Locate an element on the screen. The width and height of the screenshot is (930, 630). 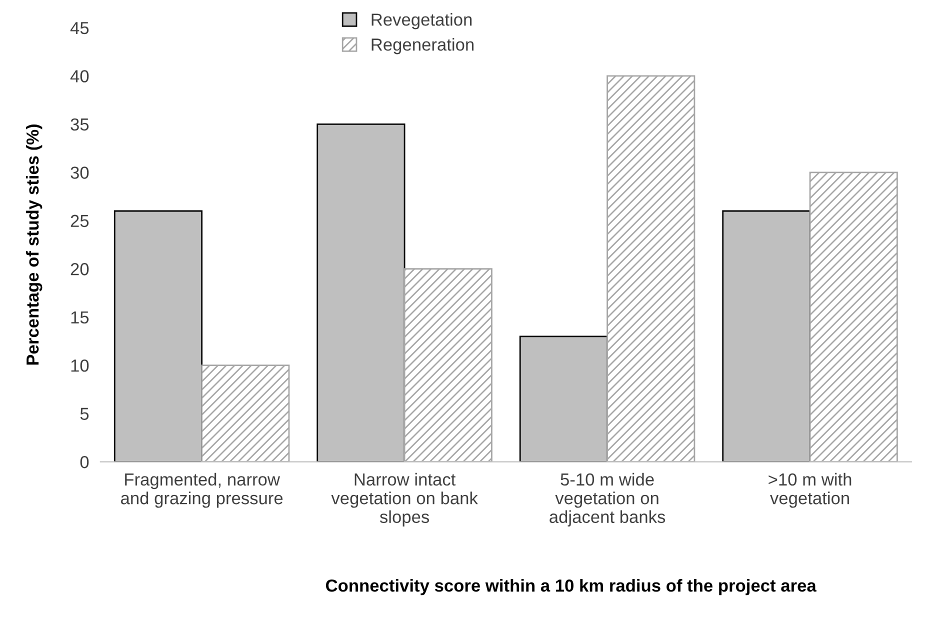
y-axis-title: Percentage of study sties (%) is located at coordinates (34, 244).